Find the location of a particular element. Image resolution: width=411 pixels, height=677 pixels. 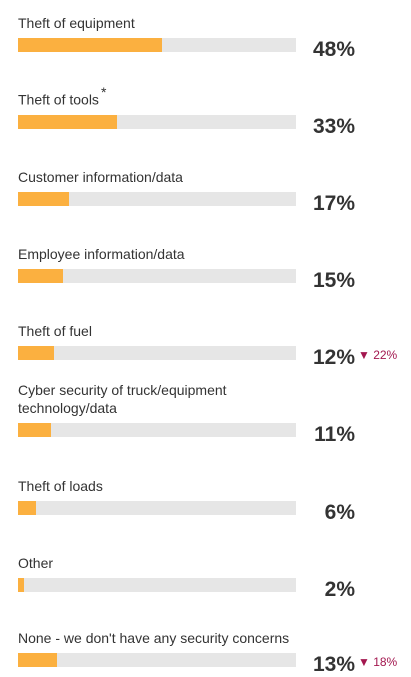

category-label: Theft of tools * is located at coordinates (160, 96).